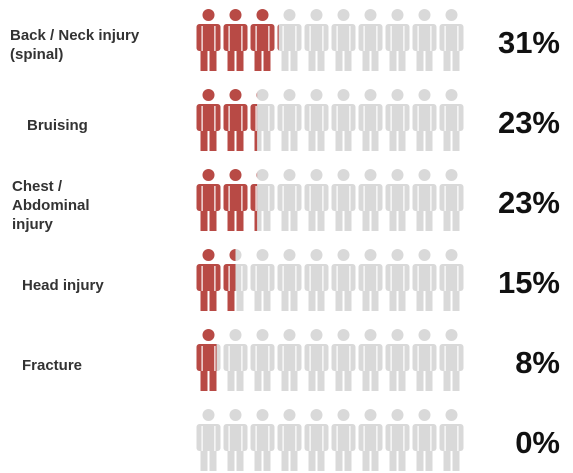 This screenshot has height=473, width=573. What do you see at coordinates (52, 365) in the screenshot?
I see `category-label: Fracture` at bounding box center [52, 365].